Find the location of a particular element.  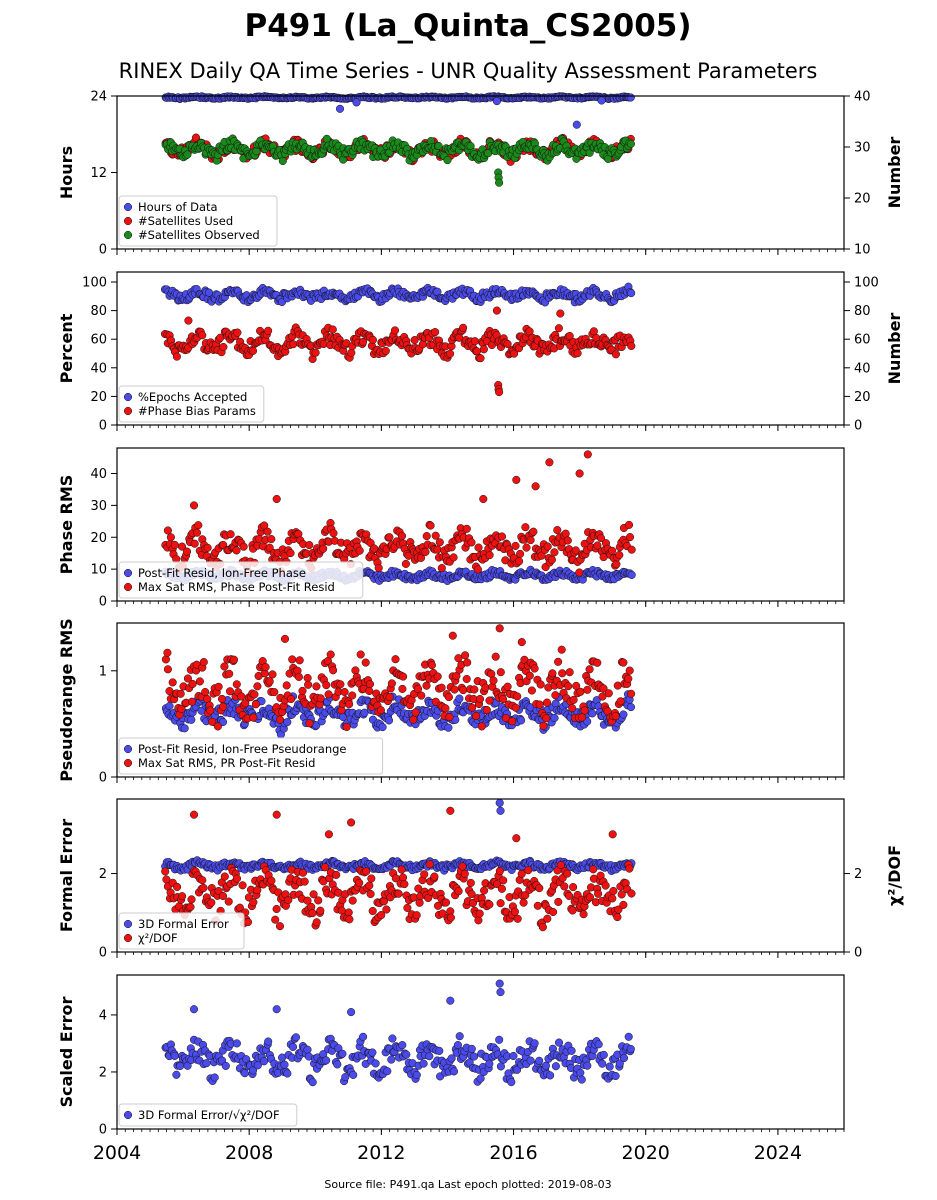

y-tick-label: 2 is located at coordinates (103, 1072).